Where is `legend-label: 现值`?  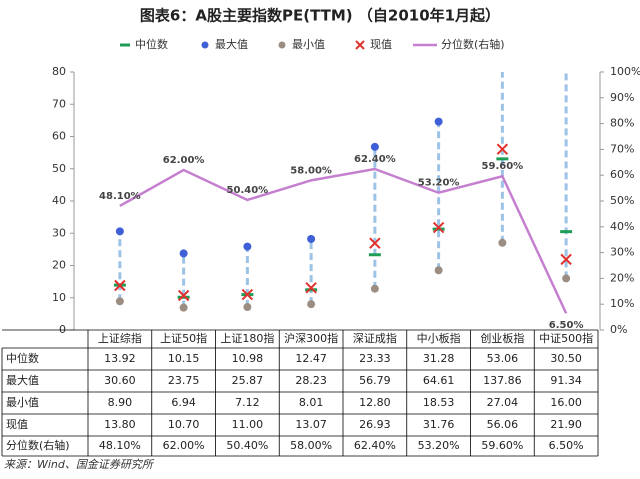 legend-label: 现值 is located at coordinates (381, 44).